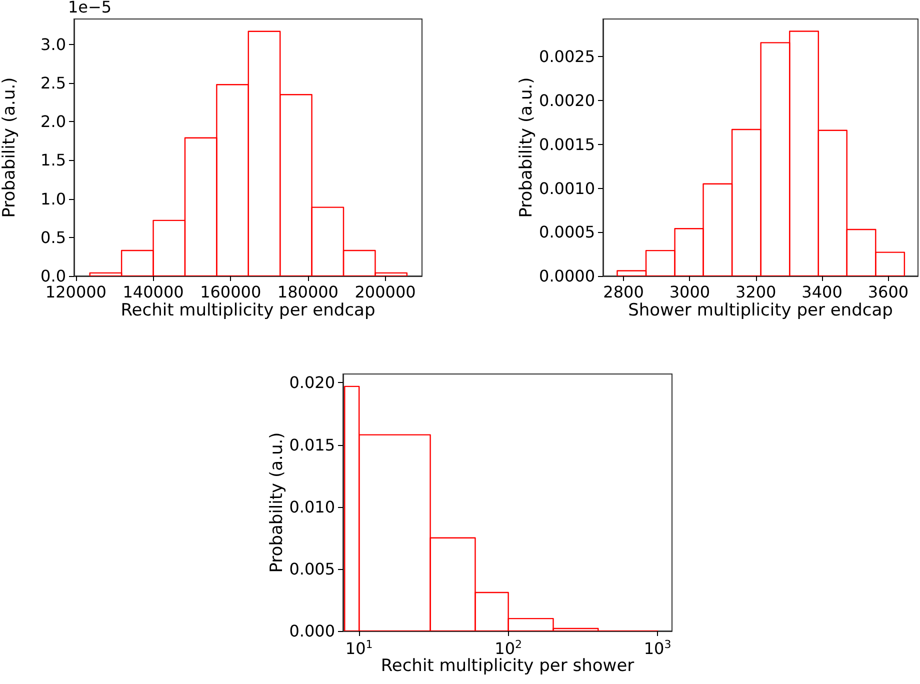 This screenshot has width=920, height=684. Describe the element at coordinates (623, 292) in the screenshot. I see `x-tick-label: 2800` at that location.